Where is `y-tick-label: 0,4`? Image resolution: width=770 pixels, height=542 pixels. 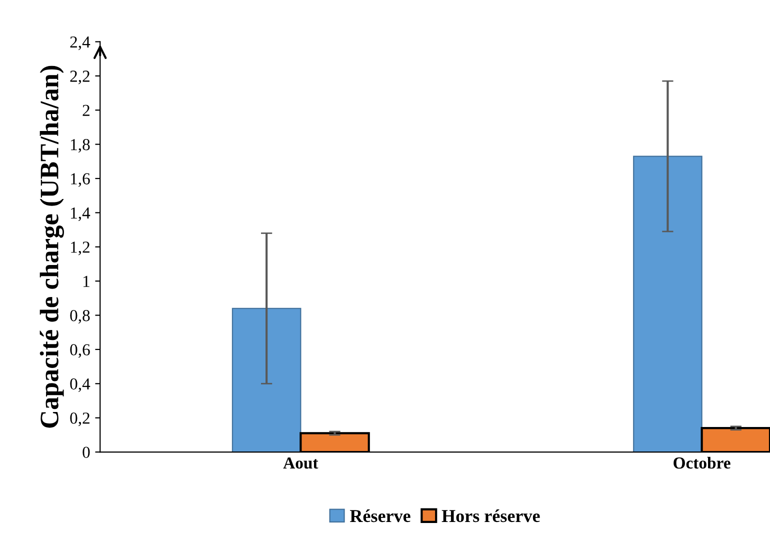 y-tick-label: 0,4 is located at coordinates (80, 385).